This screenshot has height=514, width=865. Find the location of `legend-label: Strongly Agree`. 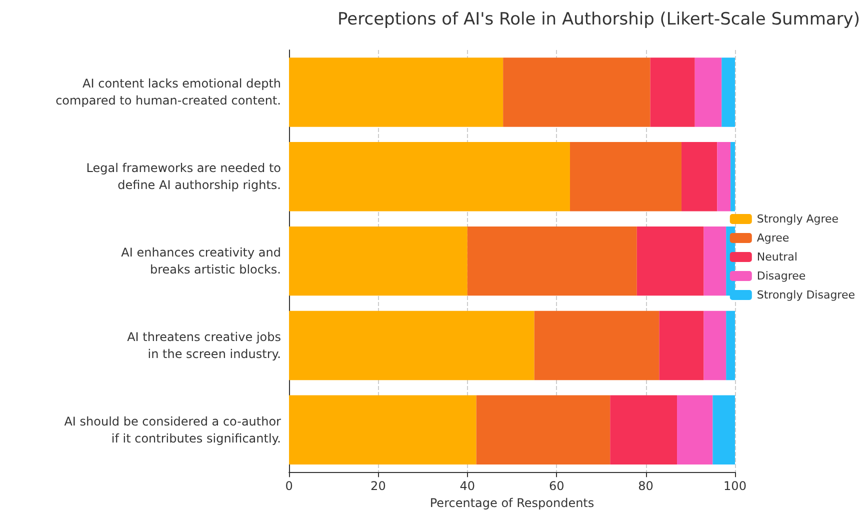

legend-label: Strongly Agree is located at coordinates (797, 219).